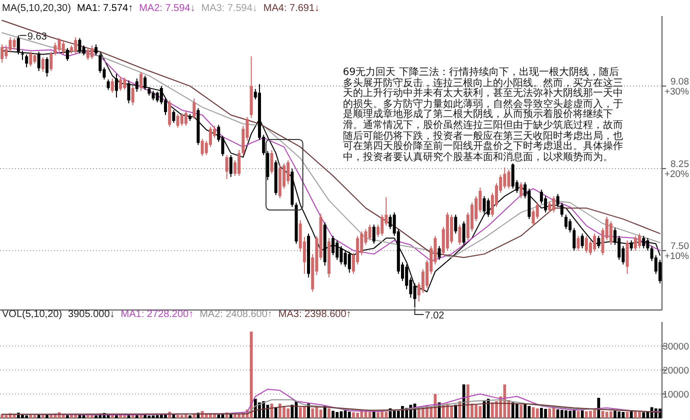 The image size is (690, 420). Describe the element at coordinates (675, 395) in the screenshot. I see `y-tick-label: 10000` at that location.